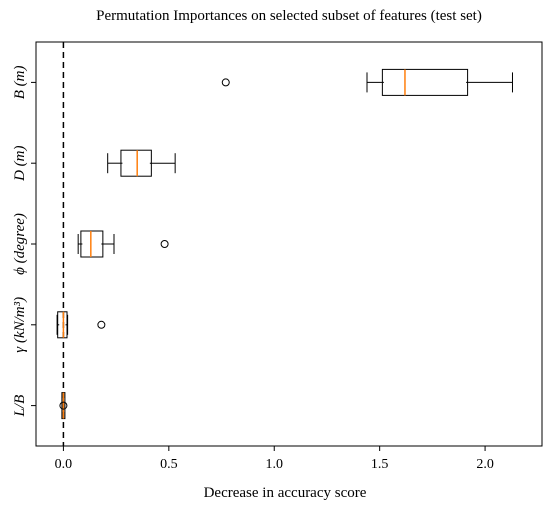  Describe the element at coordinates (274, 464) in the screenshot. I see `x-tick-label: 1.0` at that location.